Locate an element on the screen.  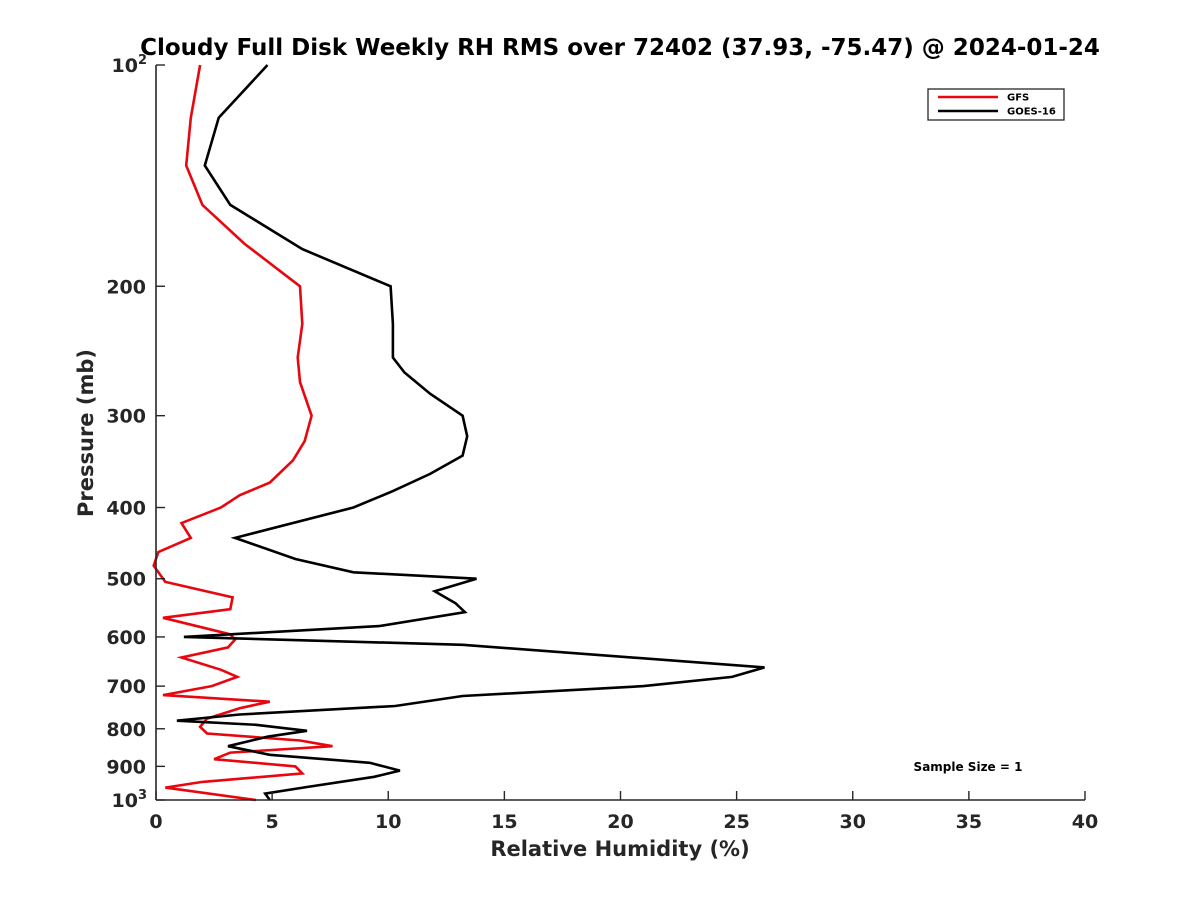
x-tick-label: 30 is located at coordinates (853, 822).